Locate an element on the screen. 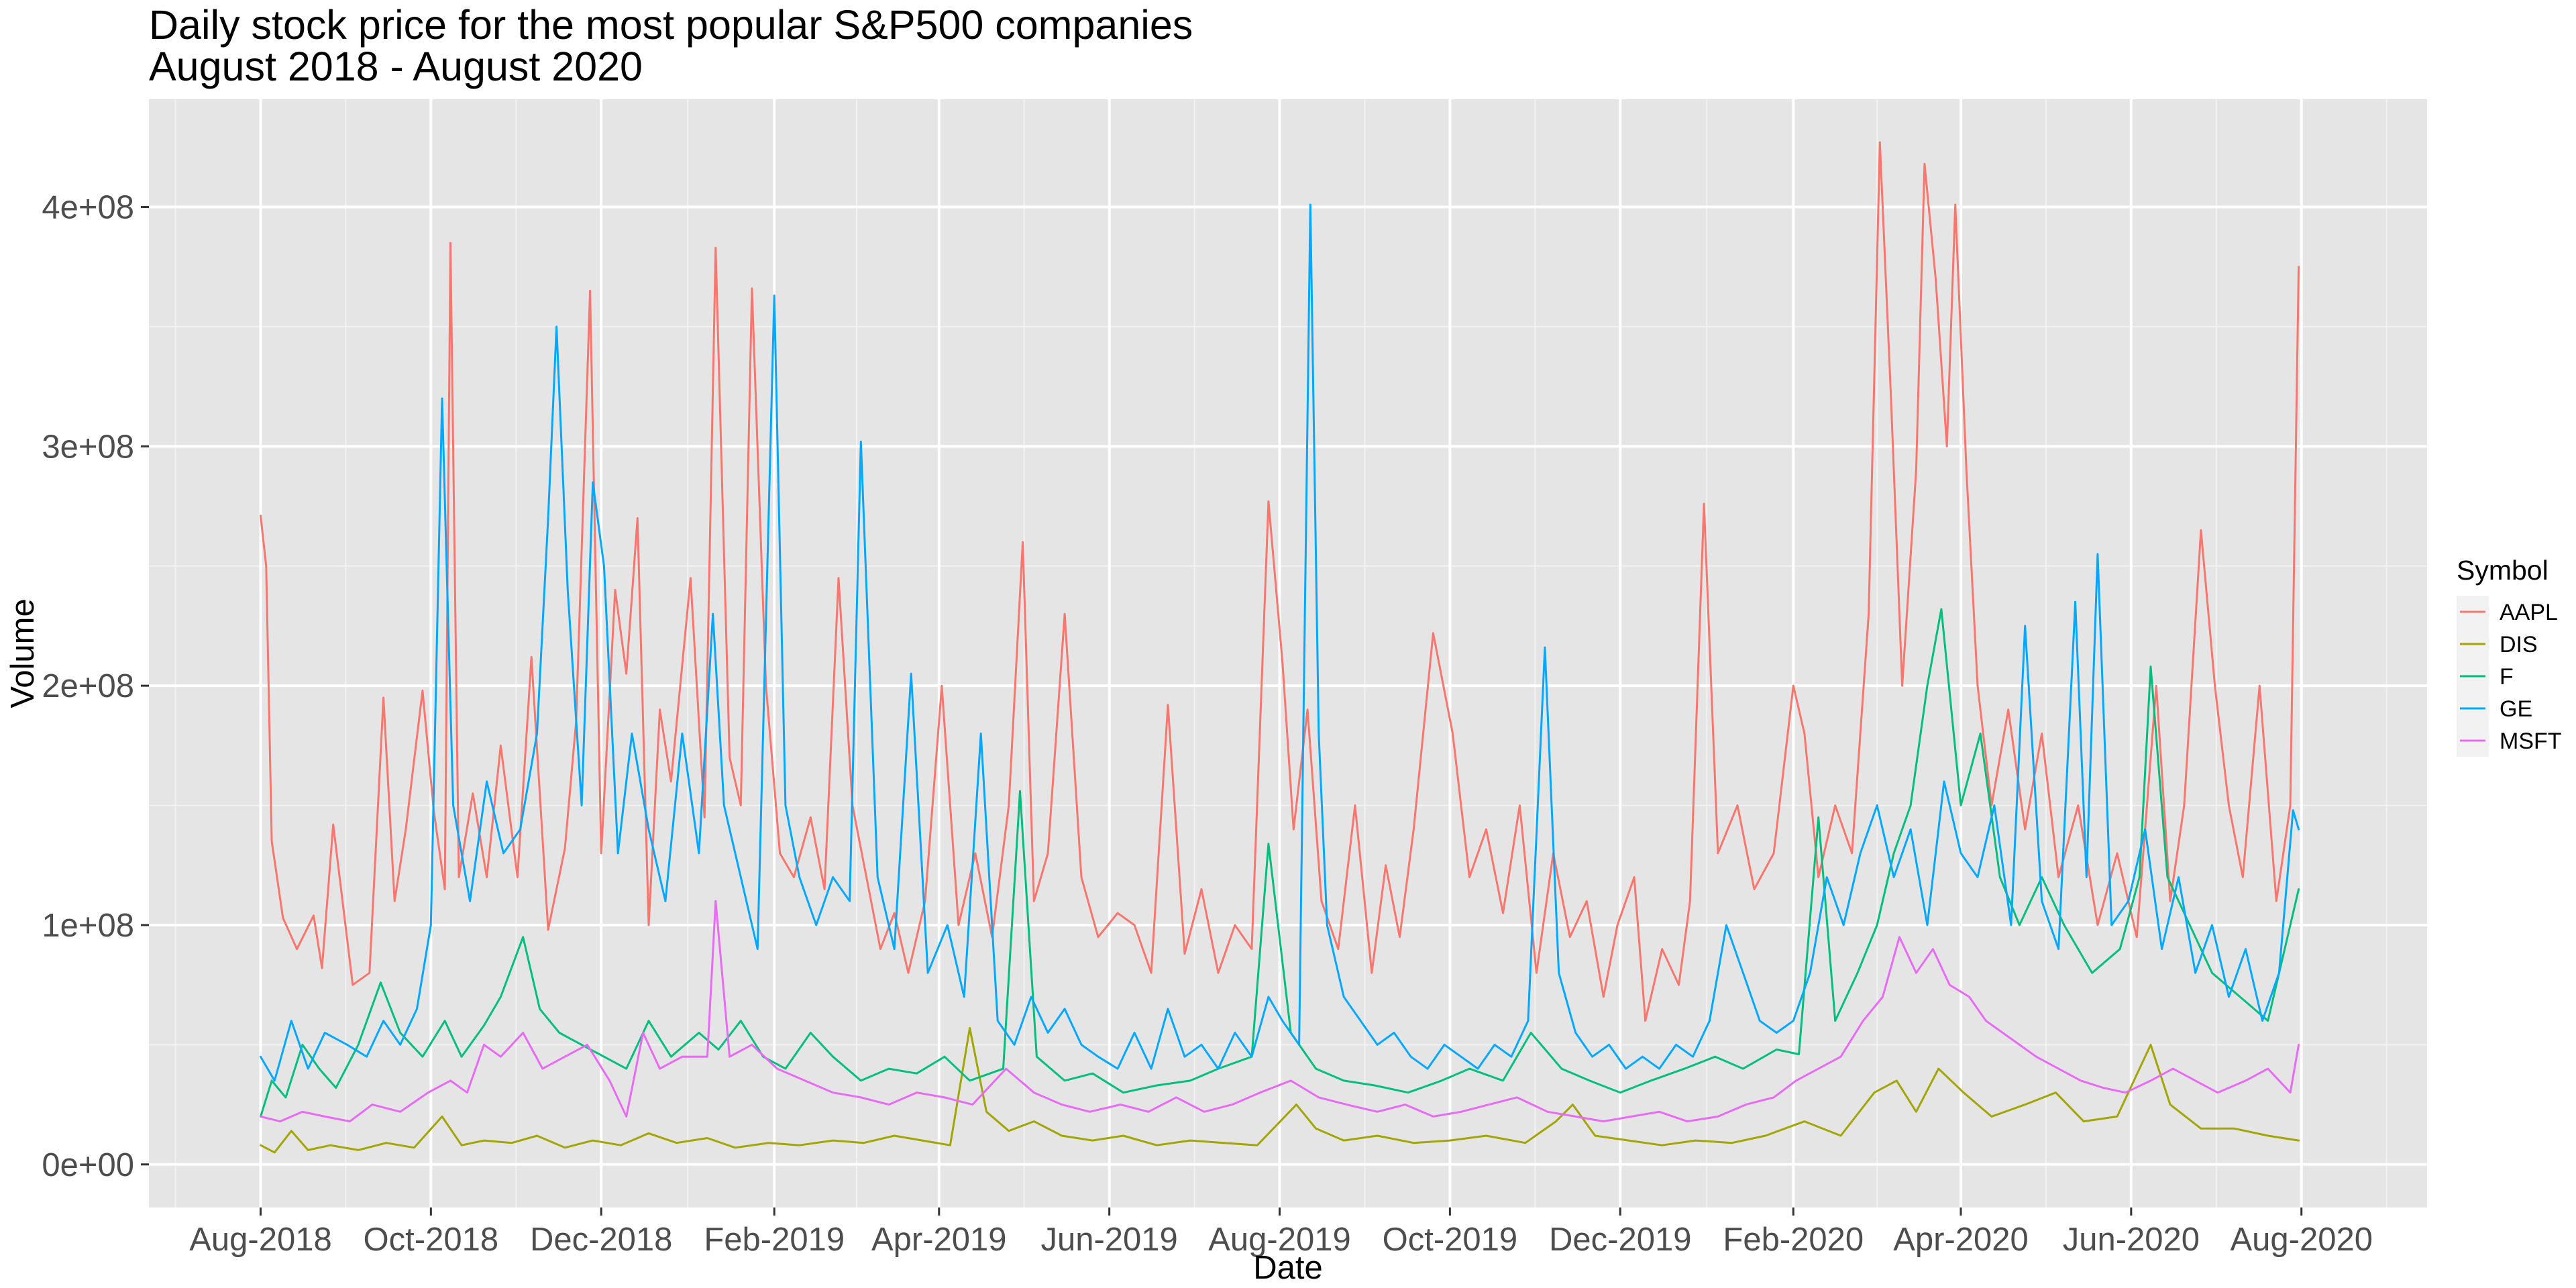 The image size is (2576, 1288). y-tick-label: 2e+08 is located at coordinates (88, 686).